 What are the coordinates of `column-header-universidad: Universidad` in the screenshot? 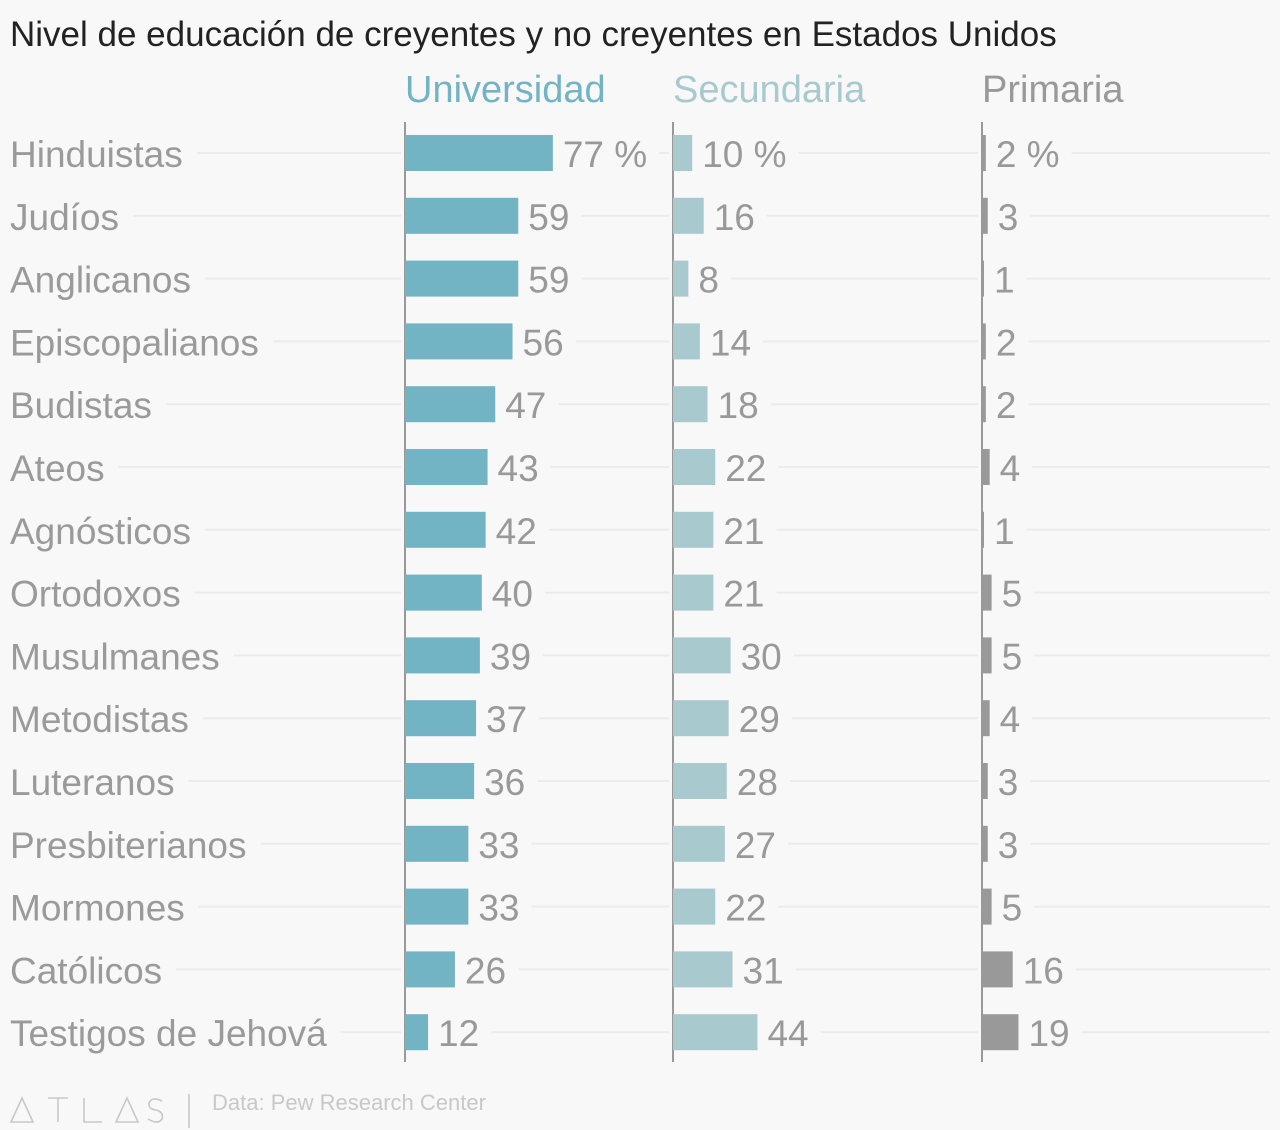 It's located at (505, 90).